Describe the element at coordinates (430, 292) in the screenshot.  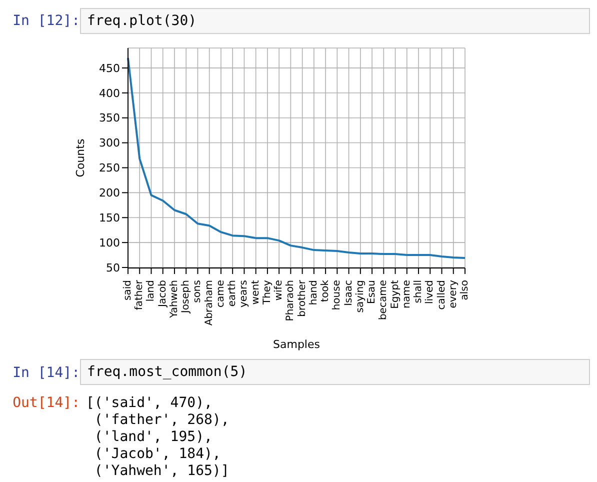
I see `x-tick-label: lived` at that location.